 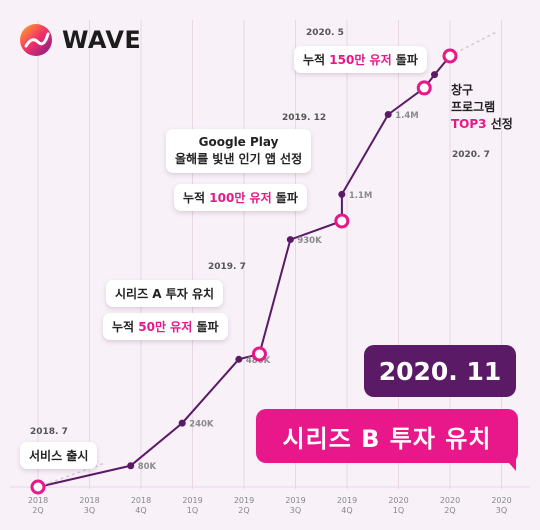 I want to click on tick-quarter-7: 1Q, so click(x=398, y=510).